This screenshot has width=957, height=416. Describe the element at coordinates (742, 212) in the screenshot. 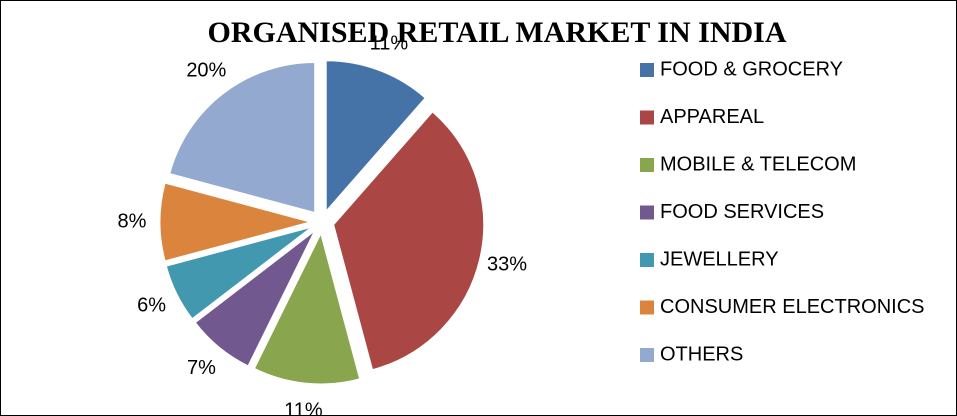

I see `legend-label: FOOD SERVICES` at that location.